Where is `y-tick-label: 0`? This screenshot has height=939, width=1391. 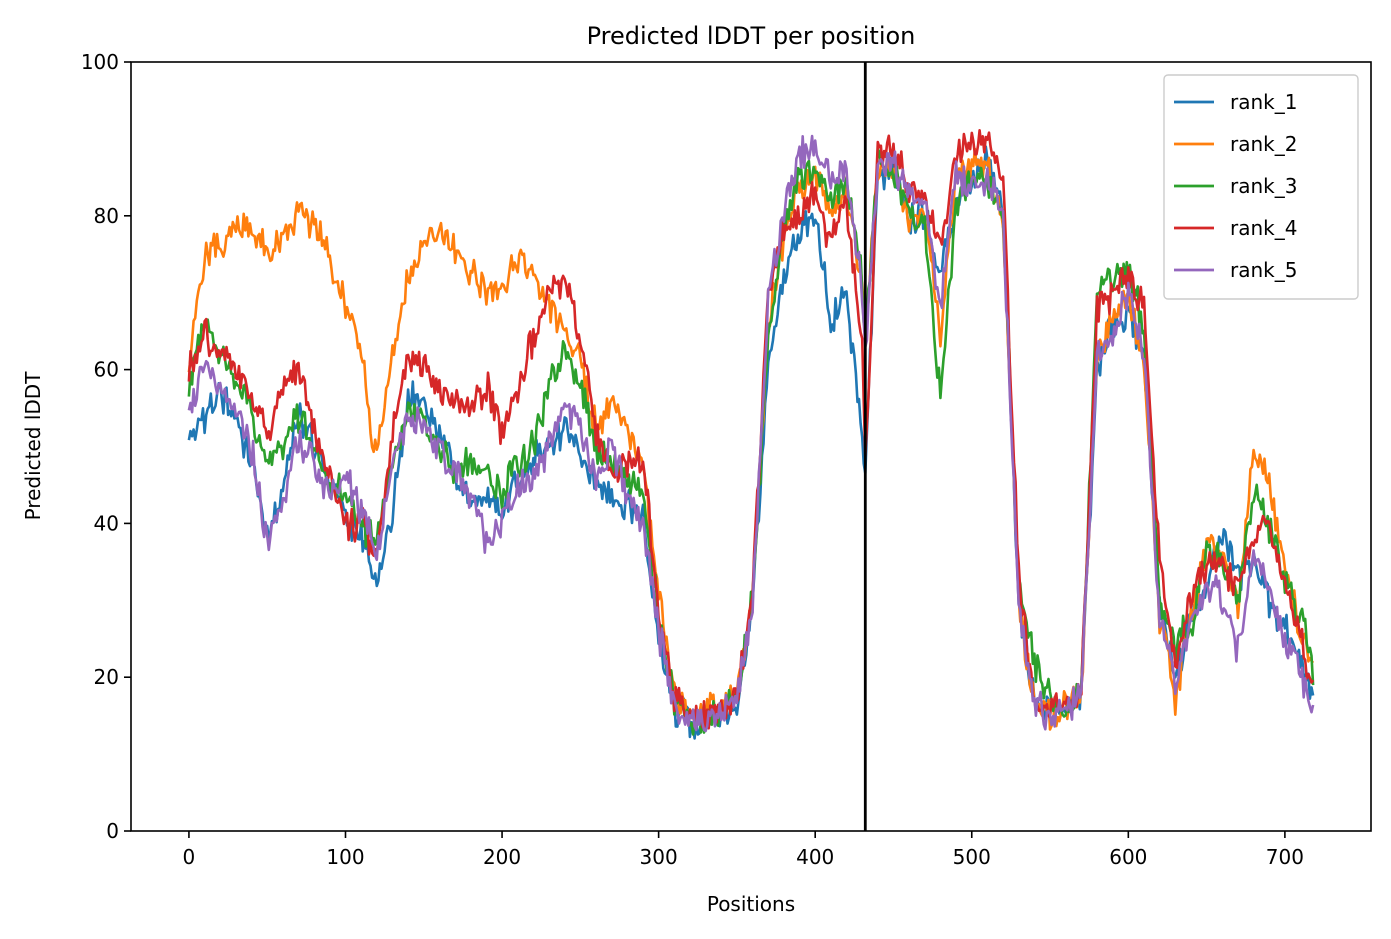 y-tick-label: 0 is located at coordinates (112, 831).